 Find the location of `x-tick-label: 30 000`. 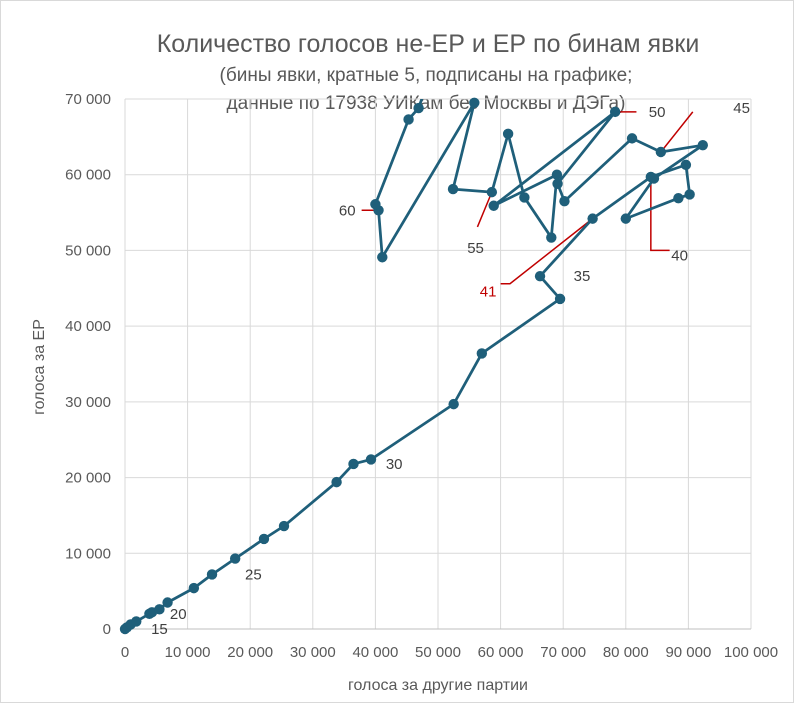

x-tick-label: 30 000 is located at coordinates (313, 652).